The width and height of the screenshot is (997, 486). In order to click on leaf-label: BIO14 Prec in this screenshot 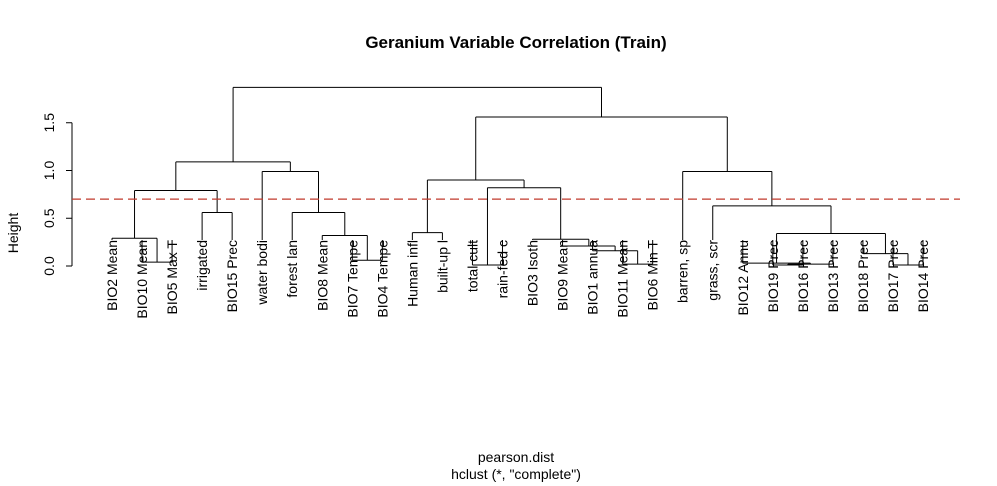, I will do `click(923, 276)`.